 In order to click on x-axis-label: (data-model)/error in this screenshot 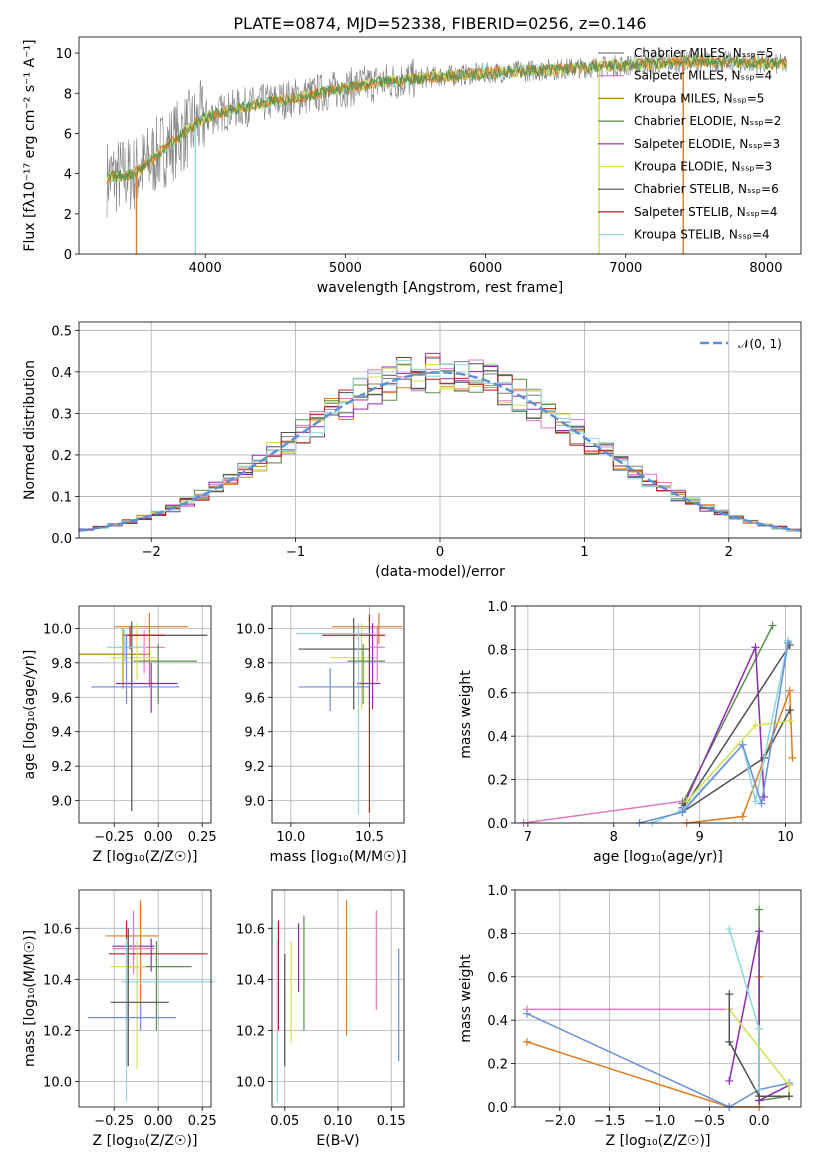, I will do `click(440, 572)`.